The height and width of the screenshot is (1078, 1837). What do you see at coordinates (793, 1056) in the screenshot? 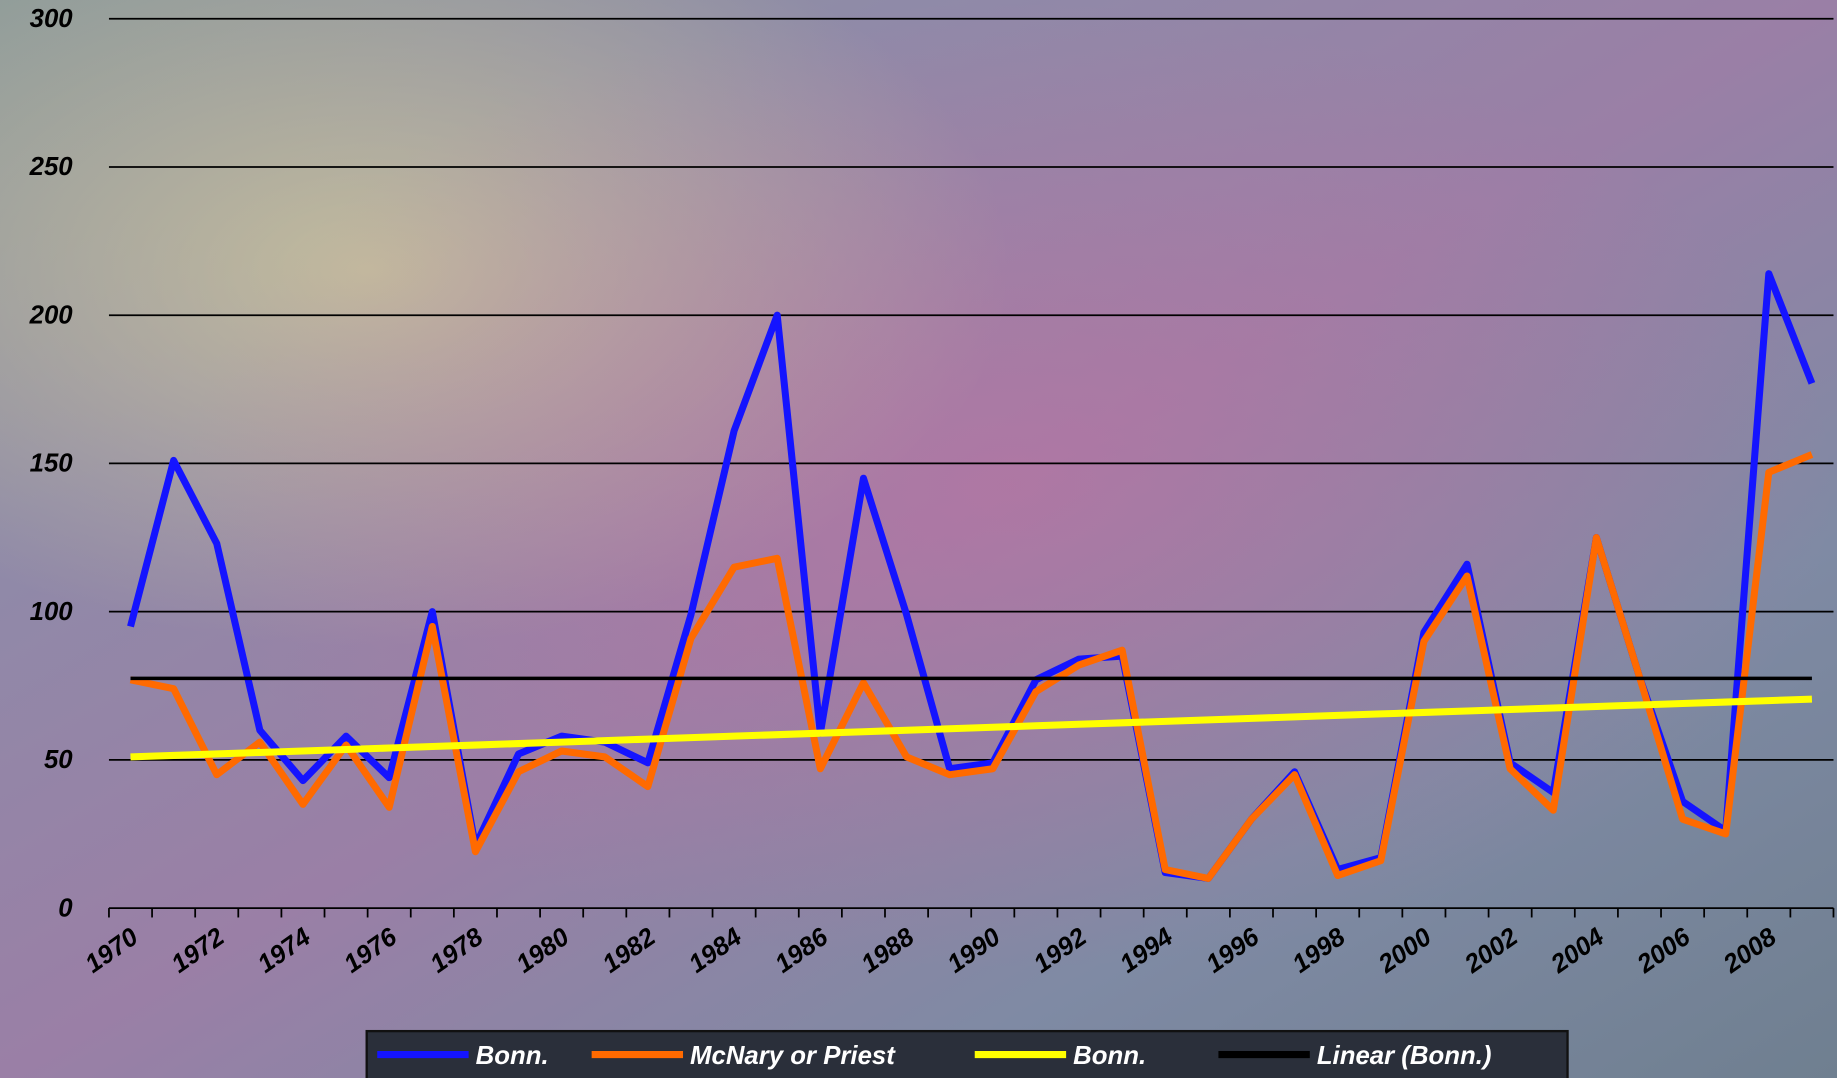
I see `legend-label: McNary or Priest` at bounding box center [793, 1056].